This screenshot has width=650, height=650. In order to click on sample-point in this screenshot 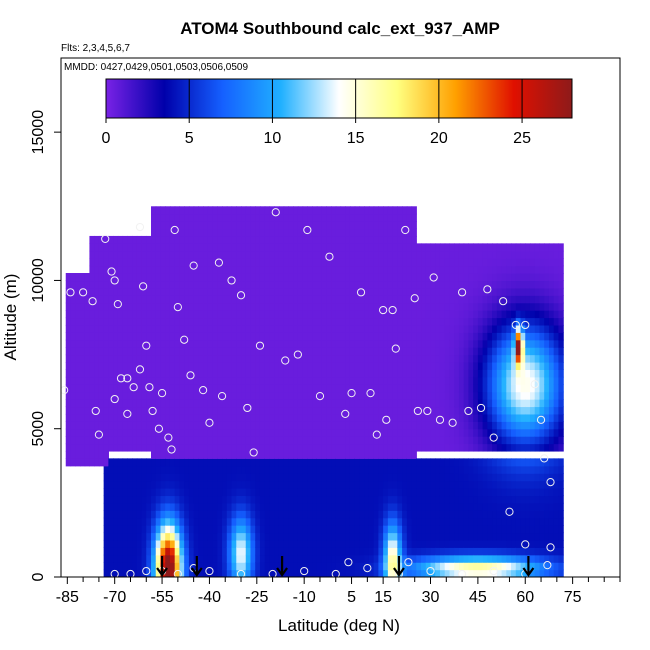, I will do `click(386, 419)`.